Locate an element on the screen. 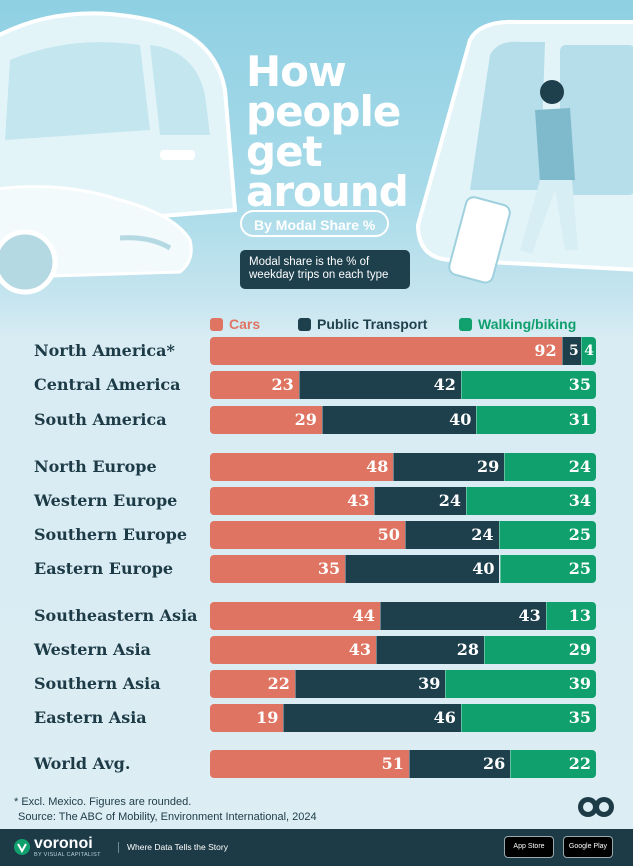 The width and height of the screenshot is (633, 866). note-line: weekday trips on each type is located at coordinates (319, 275).